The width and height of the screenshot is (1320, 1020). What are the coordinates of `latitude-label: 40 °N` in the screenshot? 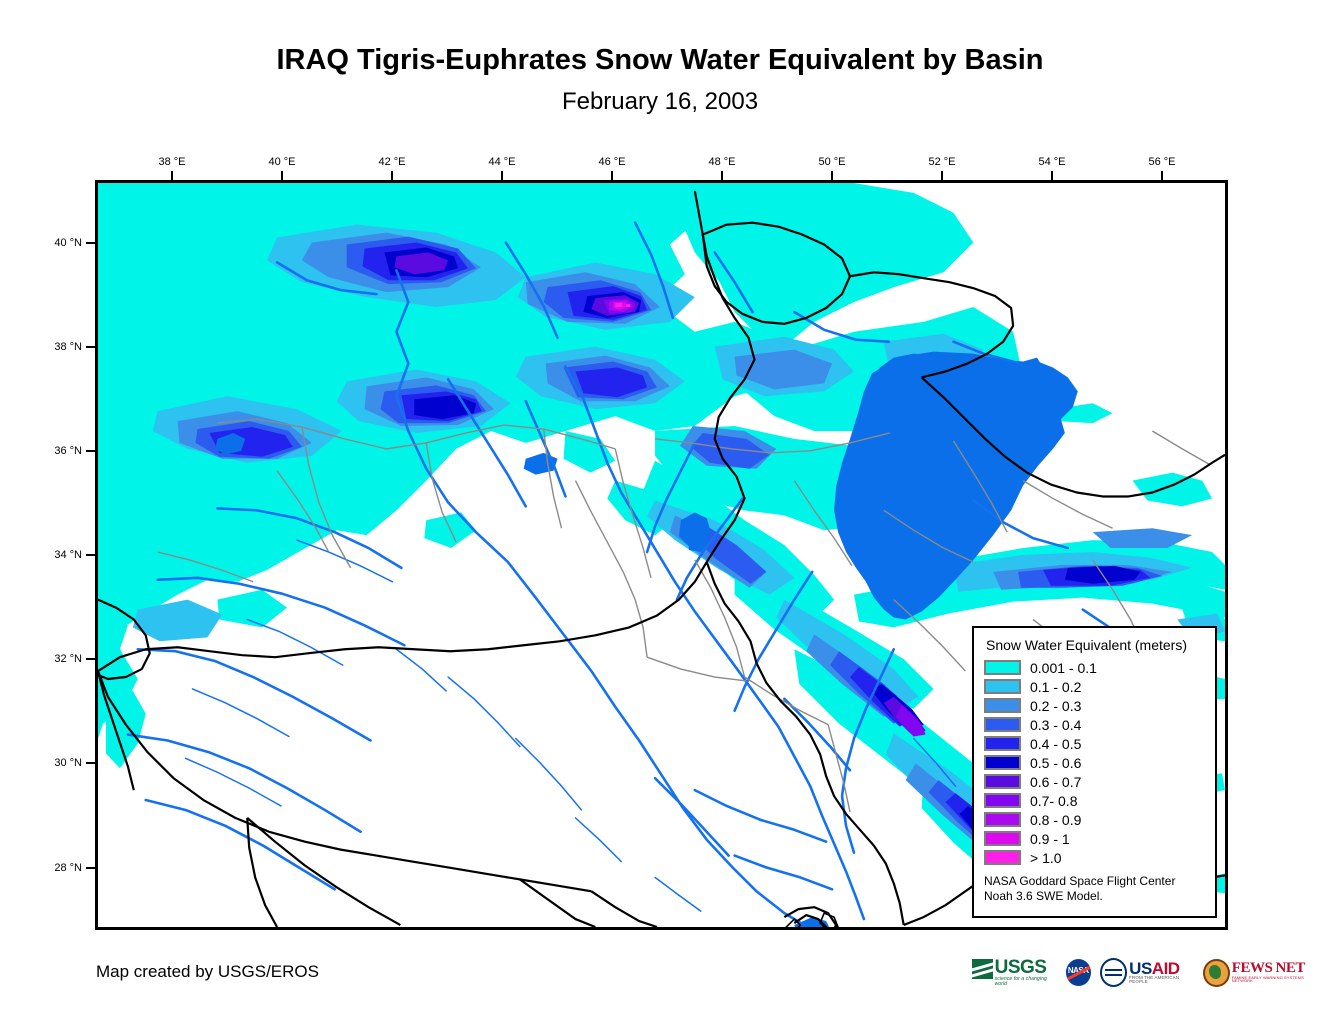 It's located at (68, 242).